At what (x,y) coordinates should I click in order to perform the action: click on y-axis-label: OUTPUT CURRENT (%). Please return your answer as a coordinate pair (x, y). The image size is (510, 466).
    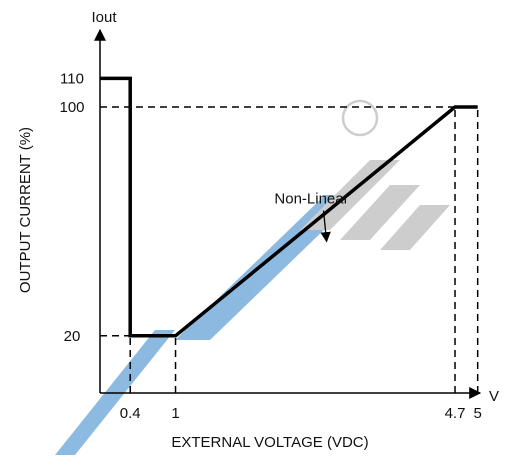
    Looking at the image, I should click on (25, 210).